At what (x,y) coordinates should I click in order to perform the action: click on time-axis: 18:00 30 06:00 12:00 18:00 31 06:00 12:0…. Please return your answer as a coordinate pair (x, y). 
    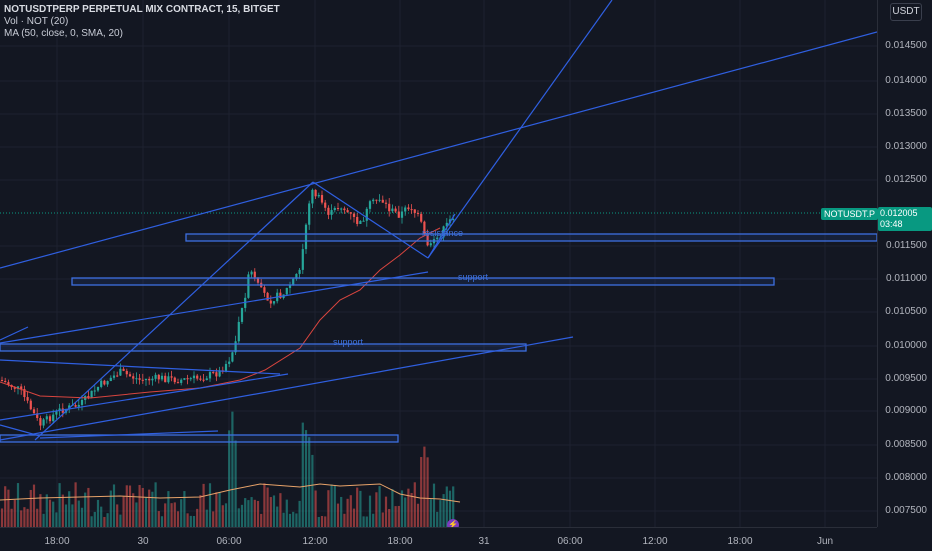
    Looking at the image, I should click on (438, 539).